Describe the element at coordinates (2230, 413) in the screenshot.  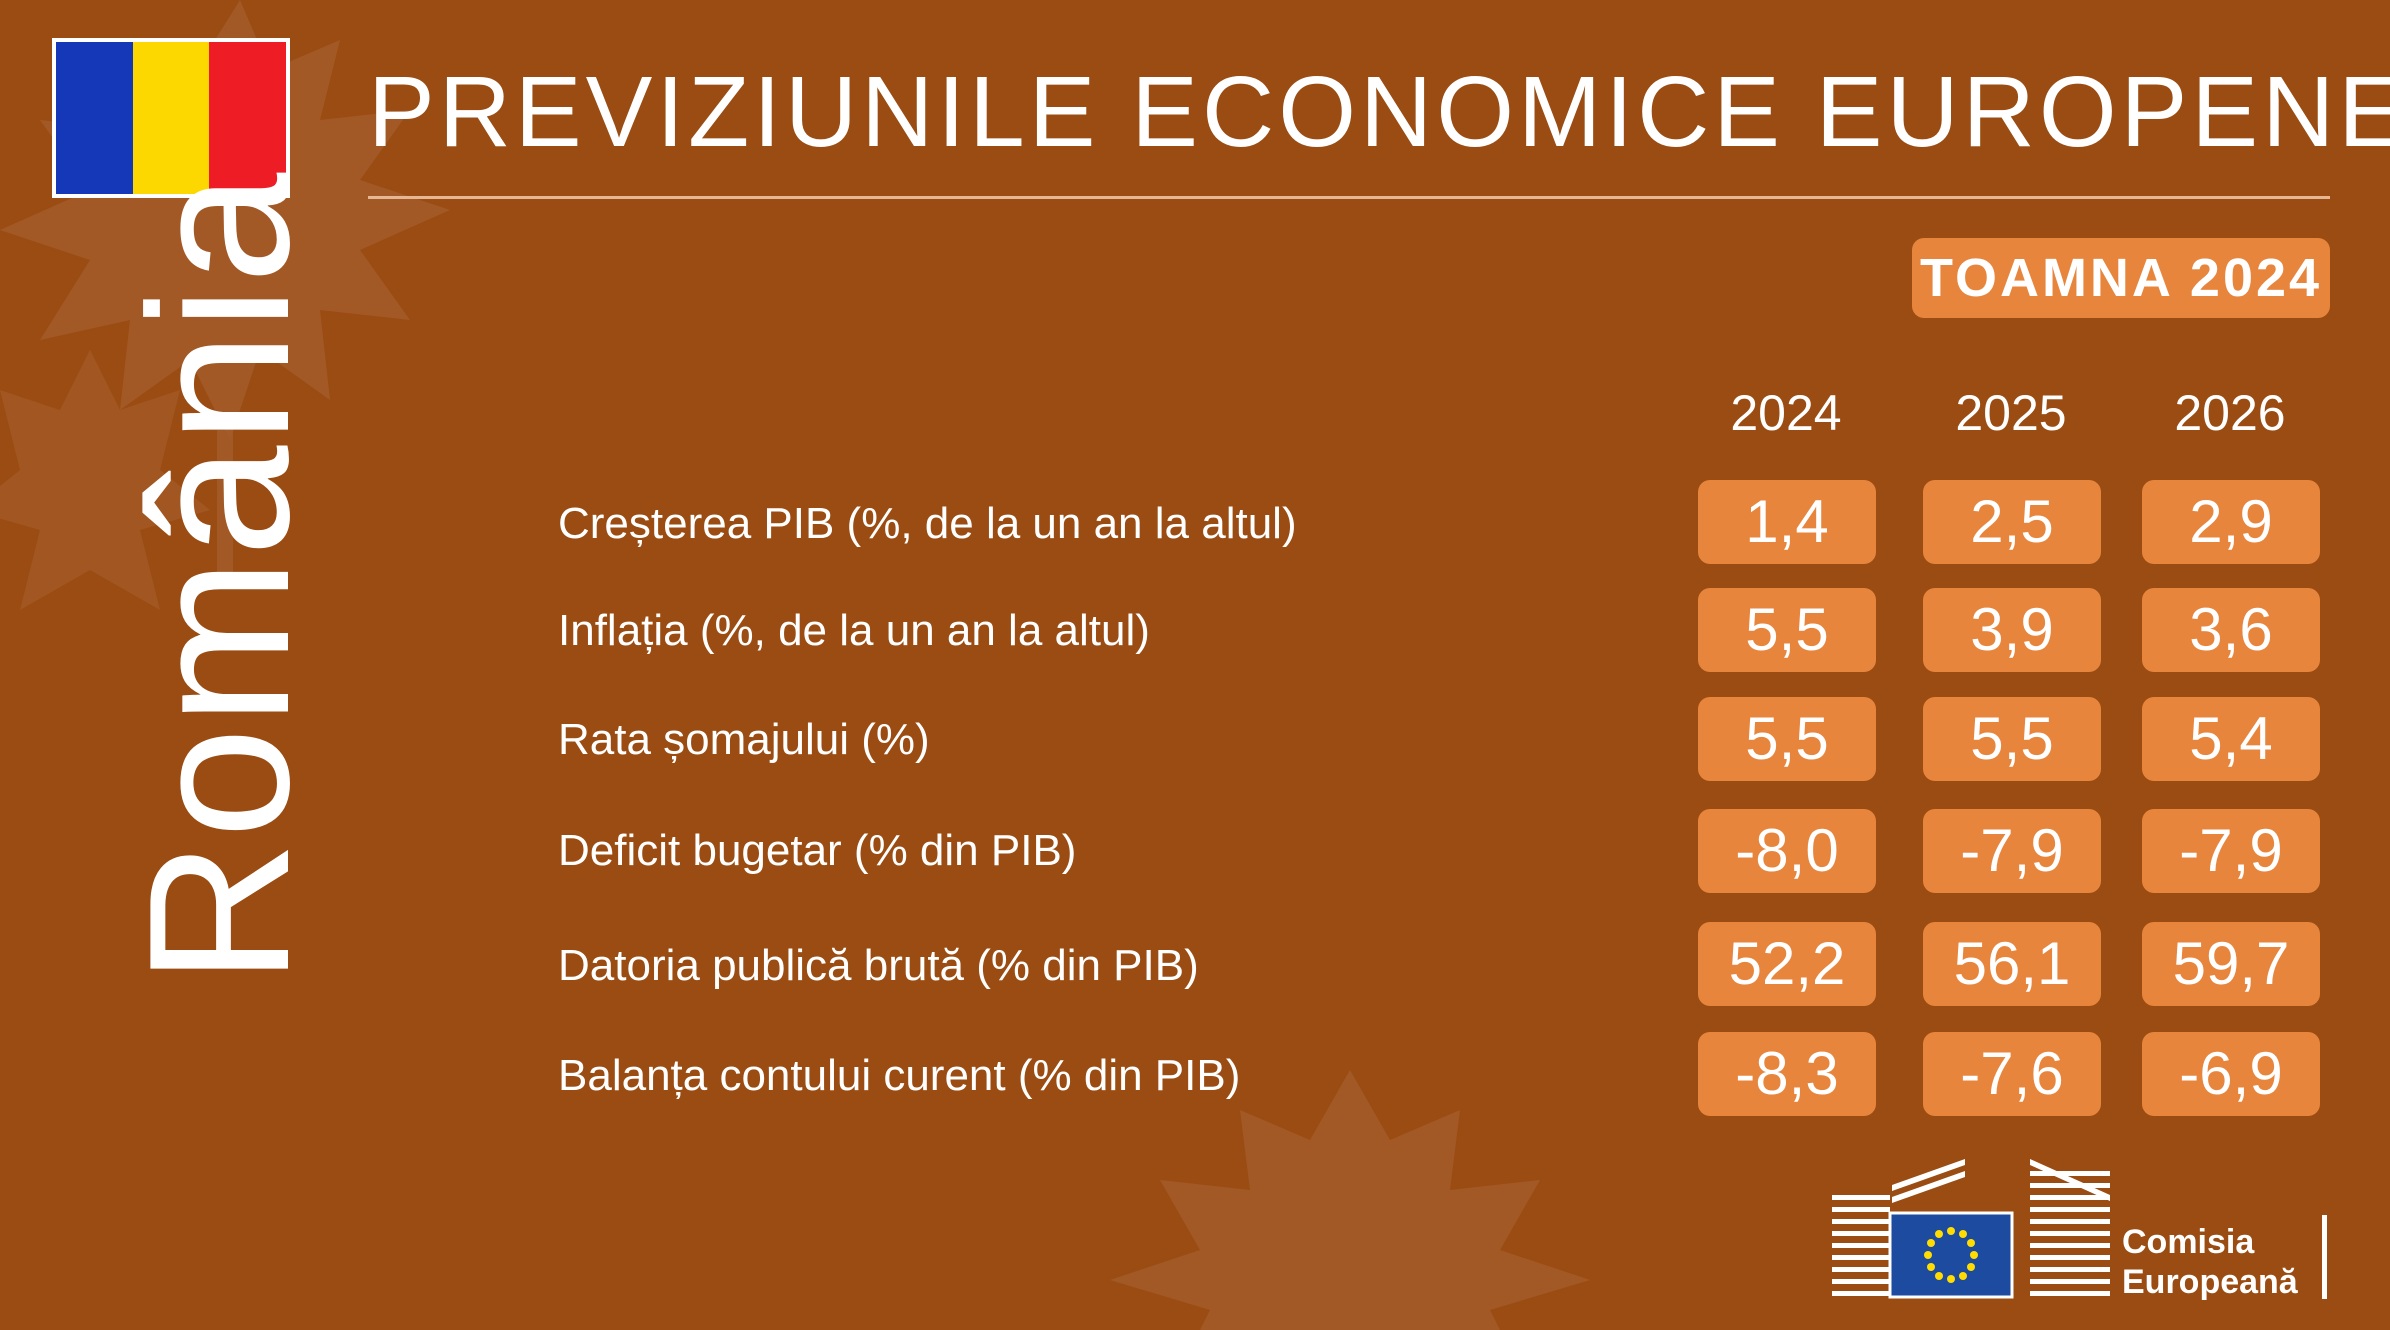
I see `year-header: 2026` at that location.